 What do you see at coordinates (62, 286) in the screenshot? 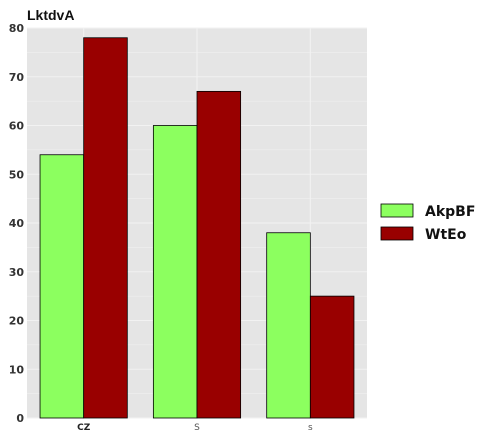
I see `bar-AkpBF-CZ` at bounding box center [62, 286].